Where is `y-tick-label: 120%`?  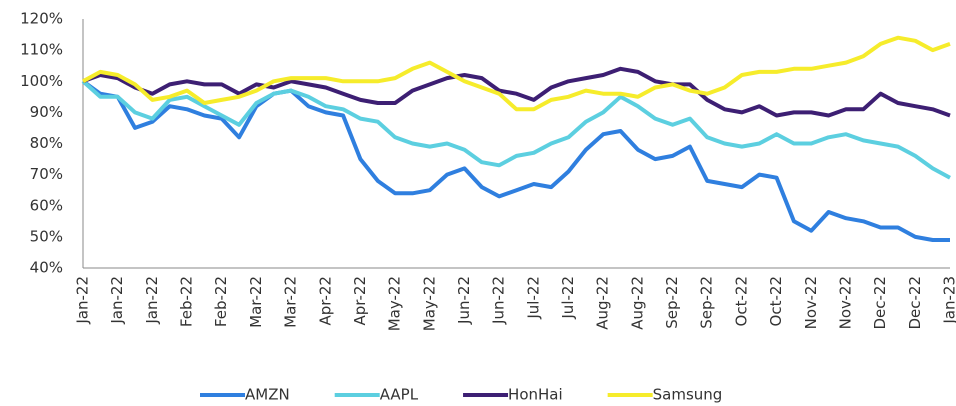 y-tick-label: 120% is located at coordinates (41, 19).